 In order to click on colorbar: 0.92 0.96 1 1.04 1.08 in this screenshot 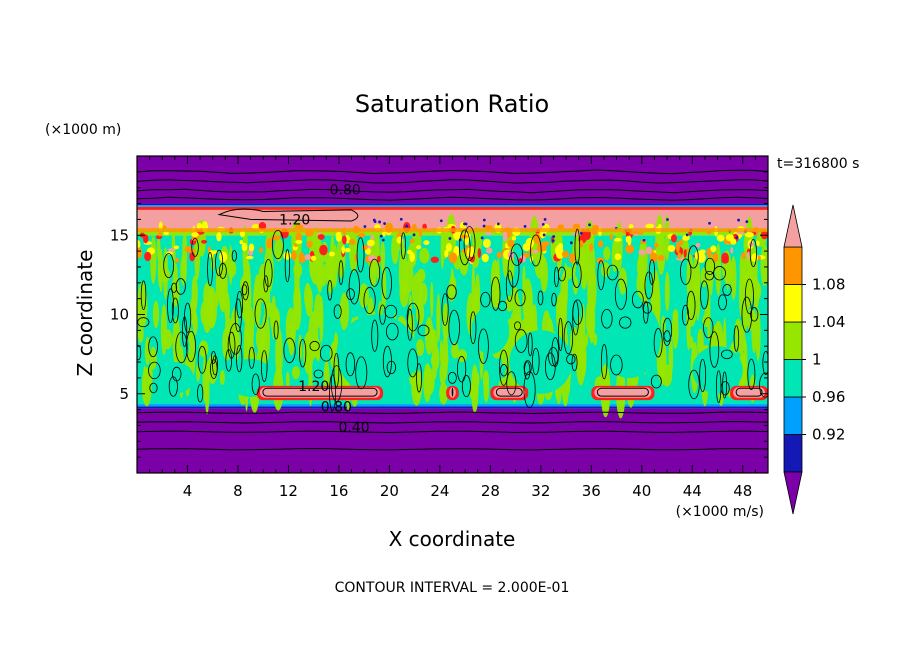, I will do `click(814, 359)`.